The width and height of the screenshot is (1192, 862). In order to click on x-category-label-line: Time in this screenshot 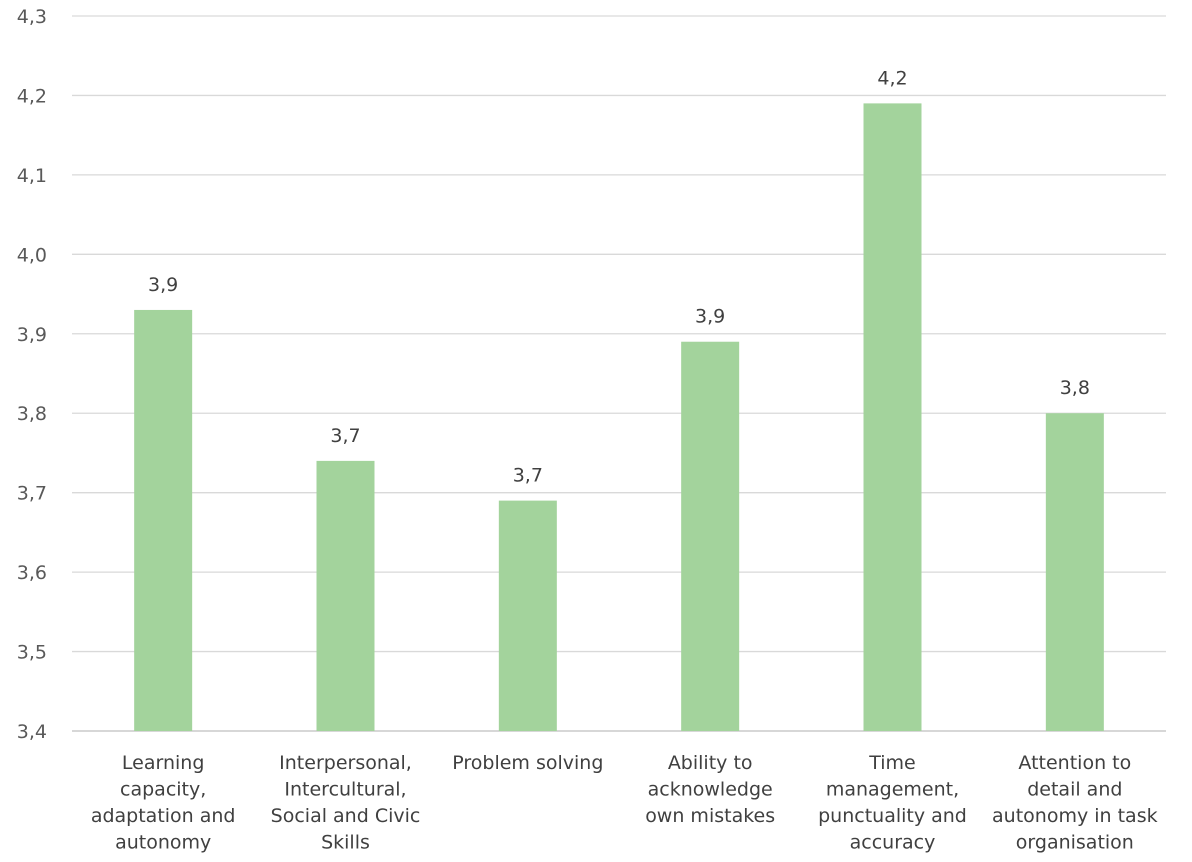, I will do `click(892, 763)`.